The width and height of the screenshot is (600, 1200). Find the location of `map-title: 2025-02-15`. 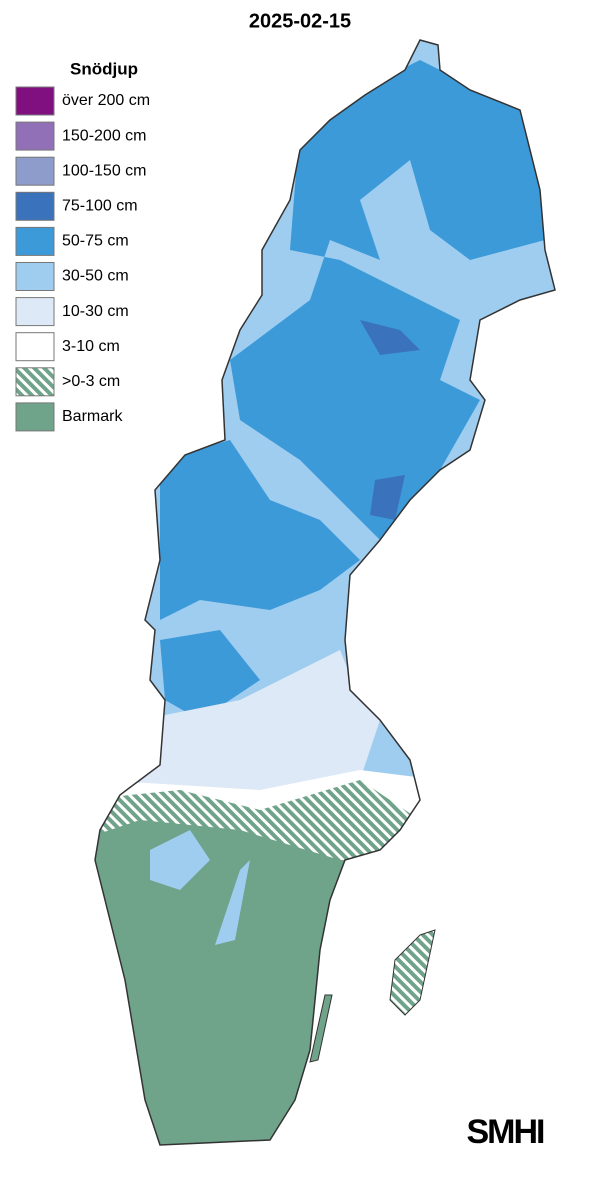

map-title: 2025-02-15 is located at coordinates (300, 21).